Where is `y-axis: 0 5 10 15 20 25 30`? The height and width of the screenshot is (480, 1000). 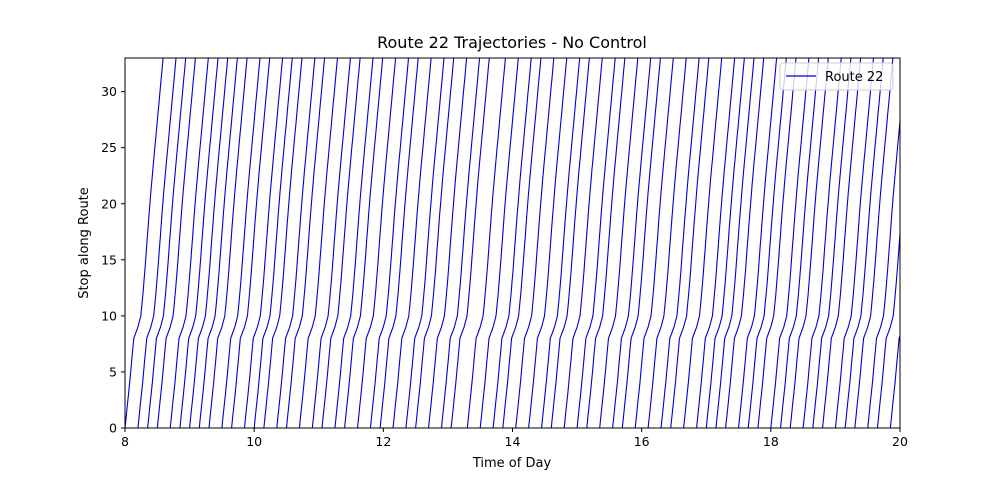 y-axis: 0 5 10 15 20 25 30 is located at coordinates (113, 260).